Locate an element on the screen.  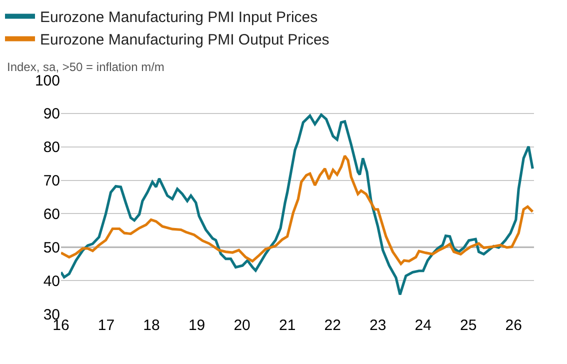
x-tick-label: 18 is located at coordinates (151, 325).